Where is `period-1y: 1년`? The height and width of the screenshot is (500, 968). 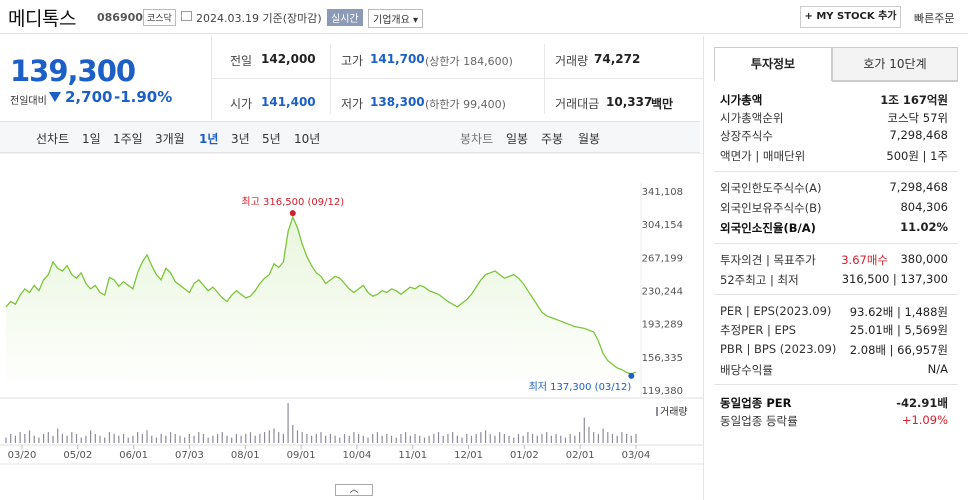 period-1y: 1년 is located at coordinates (209, 139).